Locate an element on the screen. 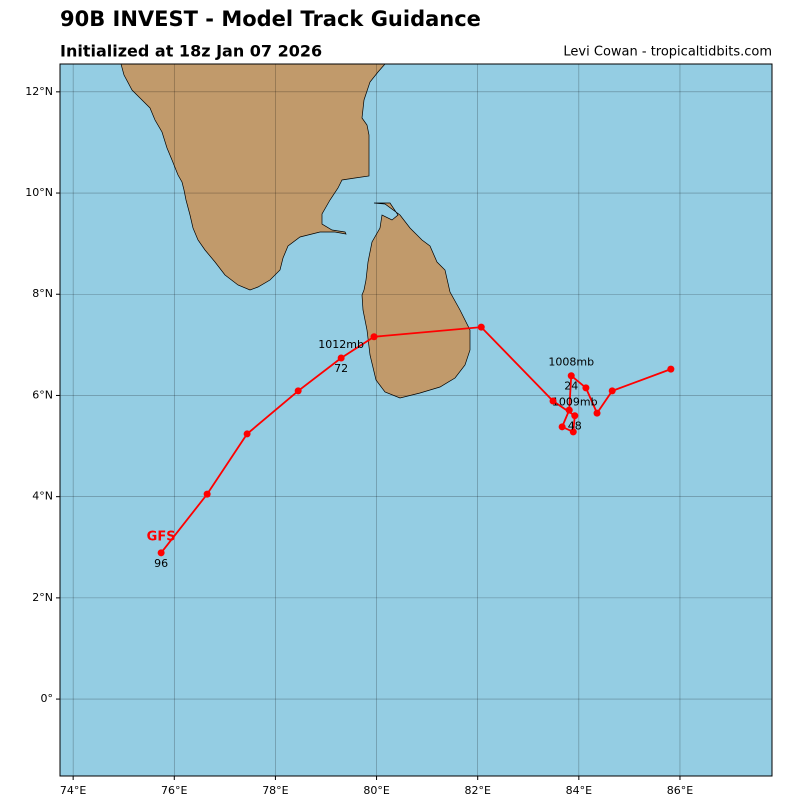 This screenshot has width=800, height=804. title: 90B INVEST - Model Track Guidance is located at coordinates (270, 19).